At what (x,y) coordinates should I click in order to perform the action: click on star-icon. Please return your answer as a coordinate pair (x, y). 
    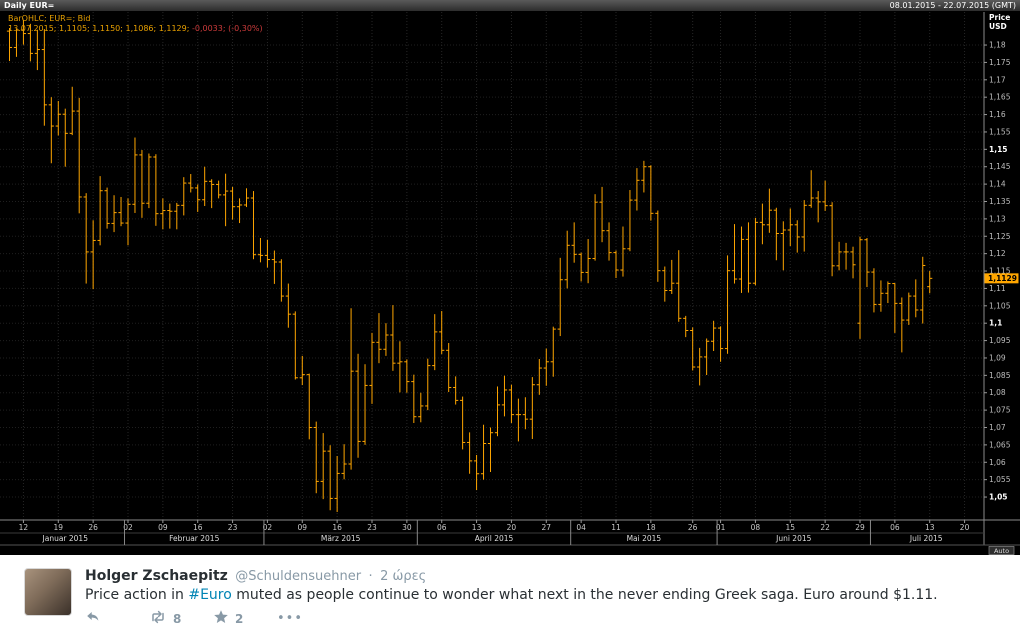
    Looking at the image, I should click on (221, 619).